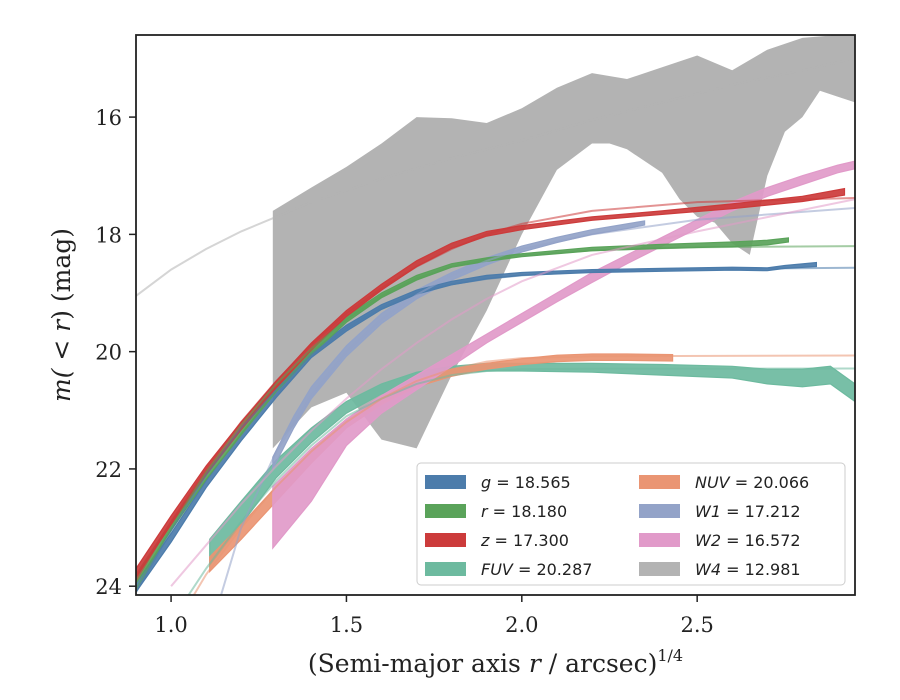 The image size is (900, 700). What do you see at coordinates (108, 235) in the screenshot?
I see `y-tick-label: 18` at bounding box center [108, 235].